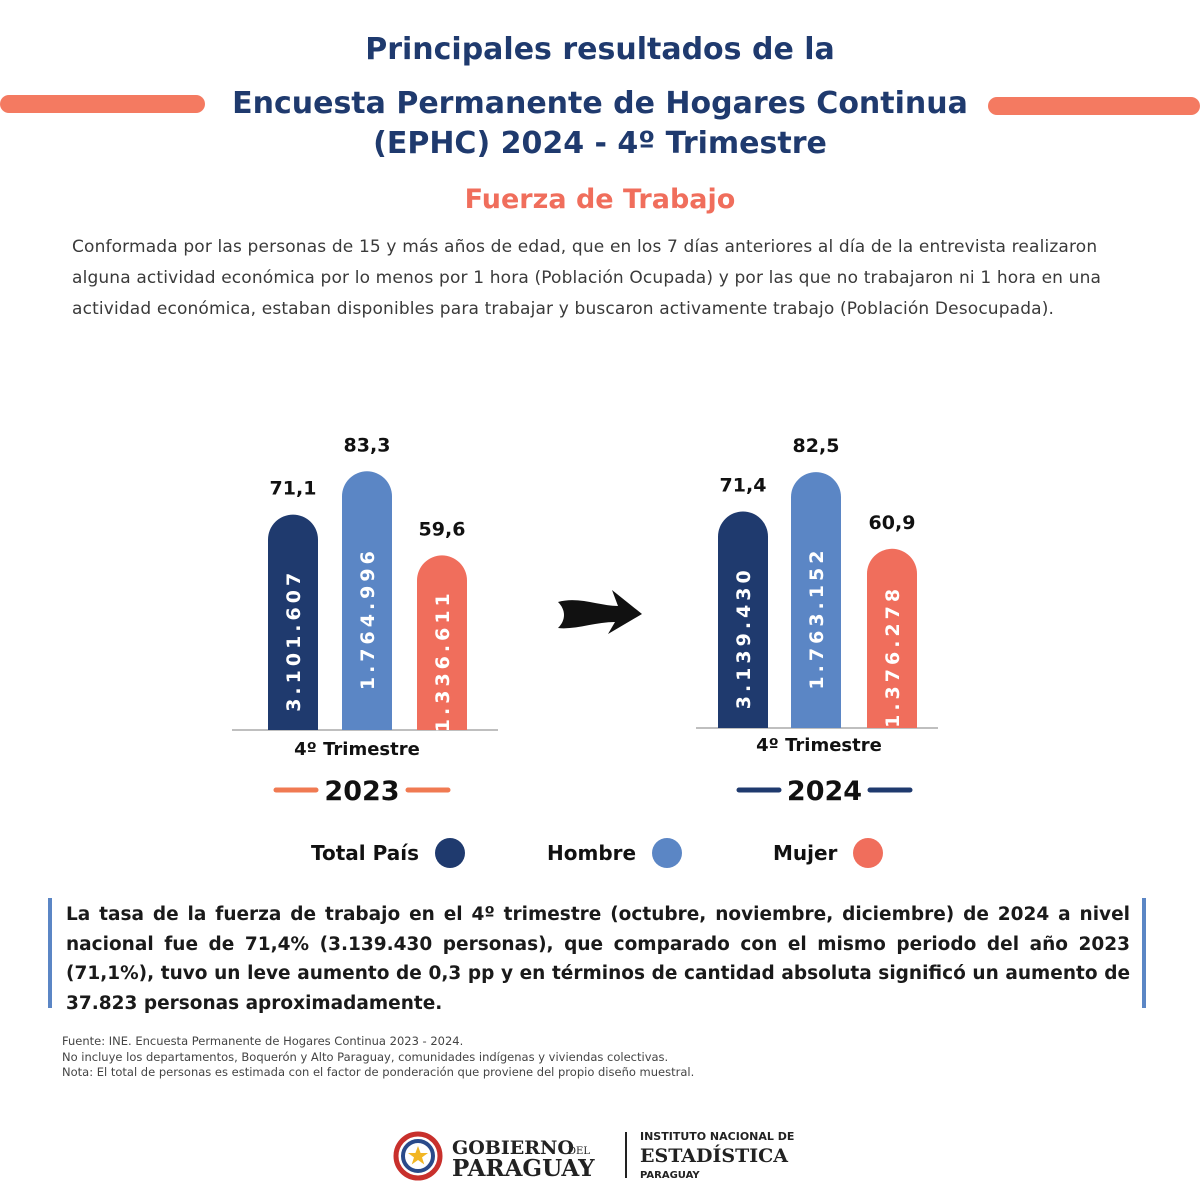  Describe the element at coordinates (294, 640) in the screenshot. I see `persons-label-total-2023: 3.101.607` at that location.